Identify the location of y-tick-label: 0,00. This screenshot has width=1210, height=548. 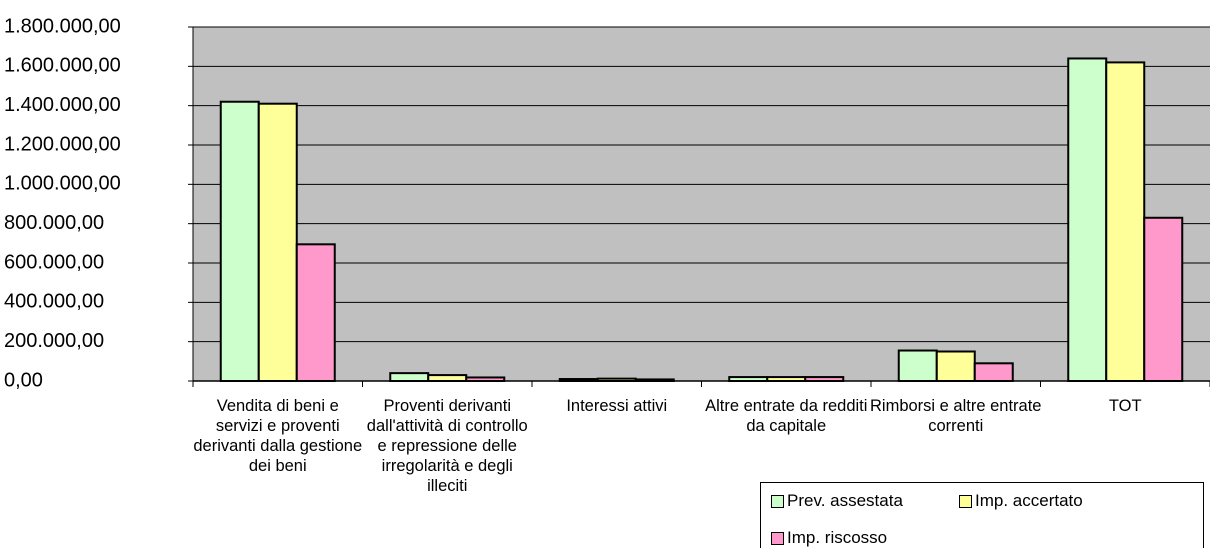
(23, 380).